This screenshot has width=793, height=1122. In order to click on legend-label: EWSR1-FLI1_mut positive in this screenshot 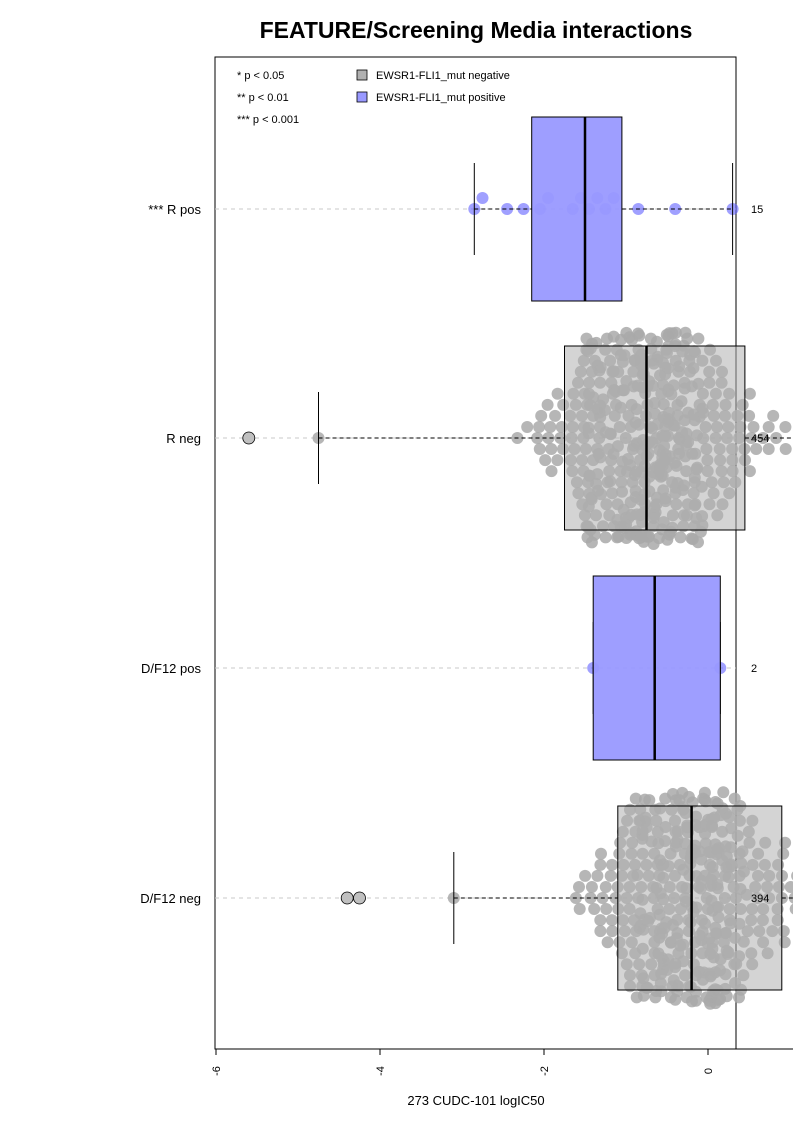, I will do `click(441, 98)`.